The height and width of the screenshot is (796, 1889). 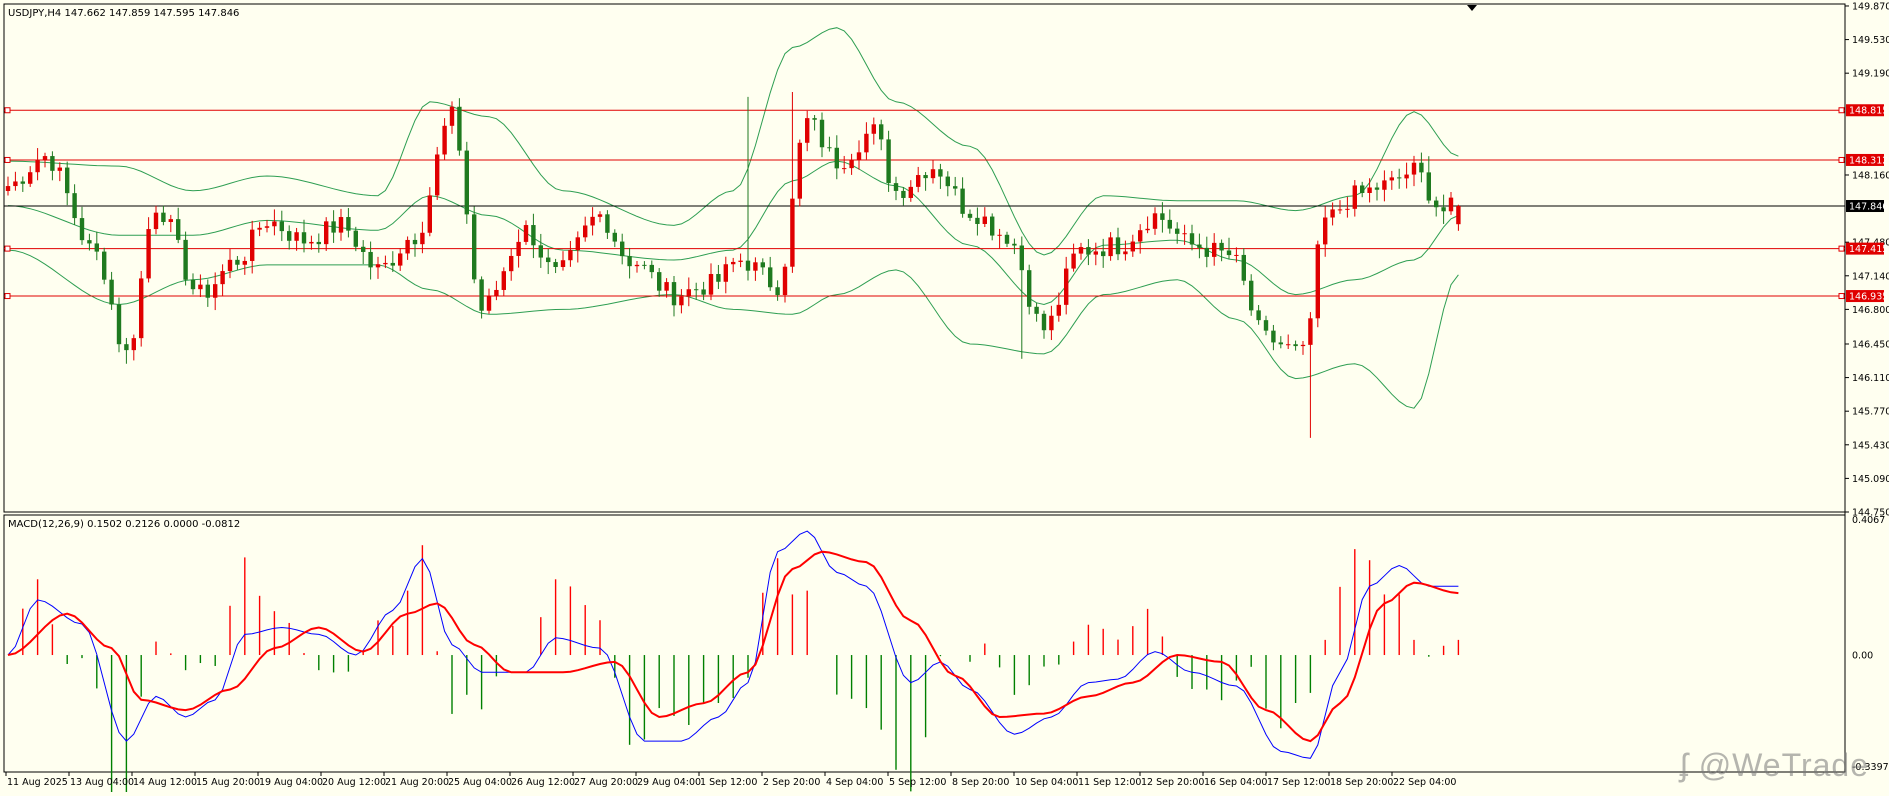 What do you see at coordinates (1870, 310) in the screenshot?
I see `price-tick-label: 146.800` at bounding box center [1870, 310].